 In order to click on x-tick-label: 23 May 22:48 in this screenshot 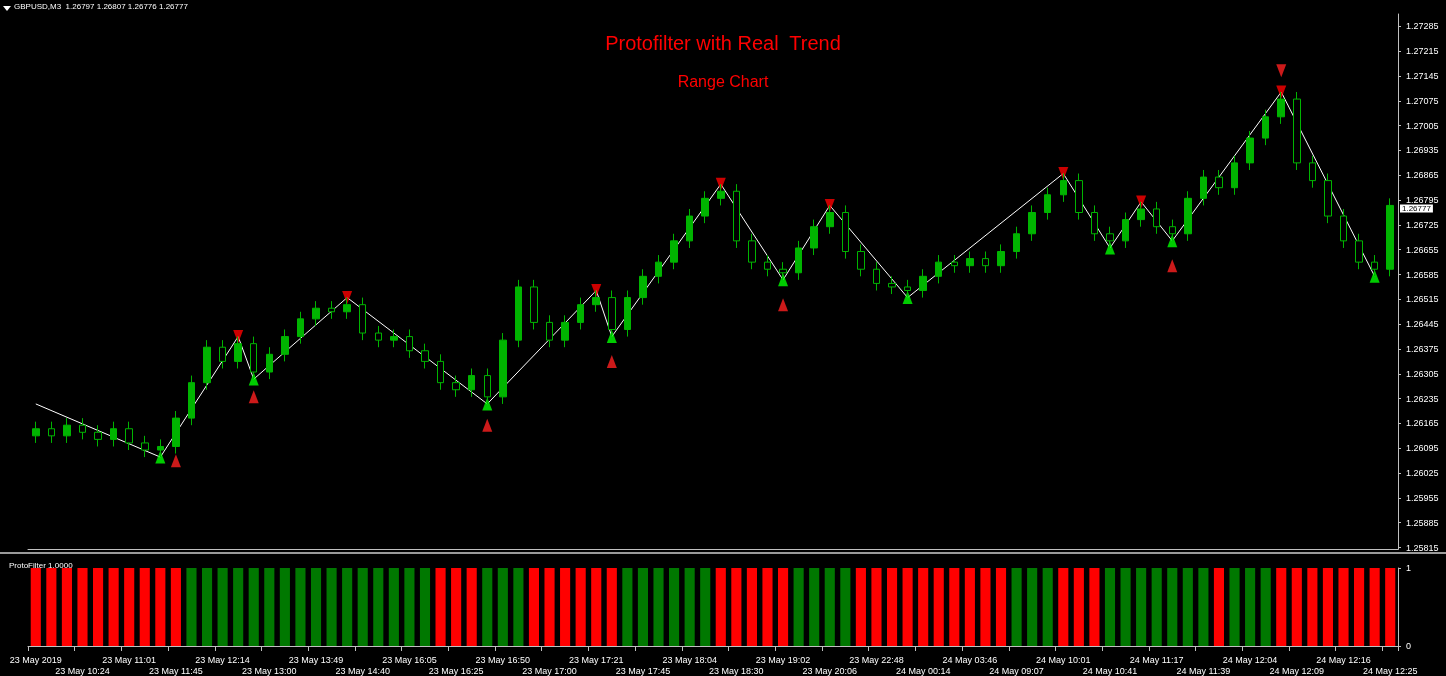, I will do `click(876, 659)`.